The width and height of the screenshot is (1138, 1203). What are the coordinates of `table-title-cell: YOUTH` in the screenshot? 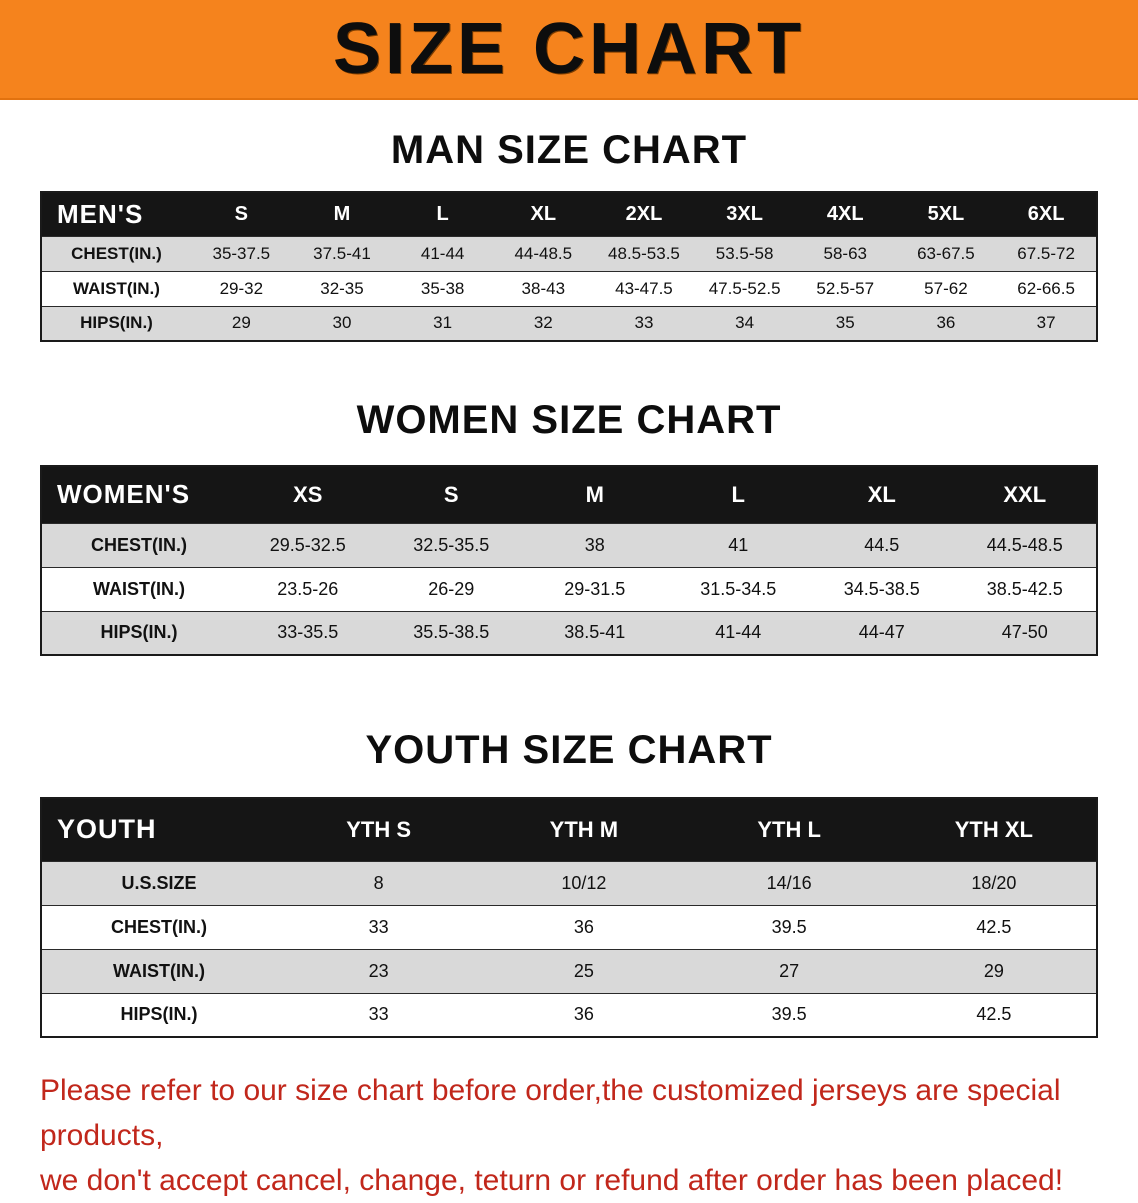 It's located at (158, 829).